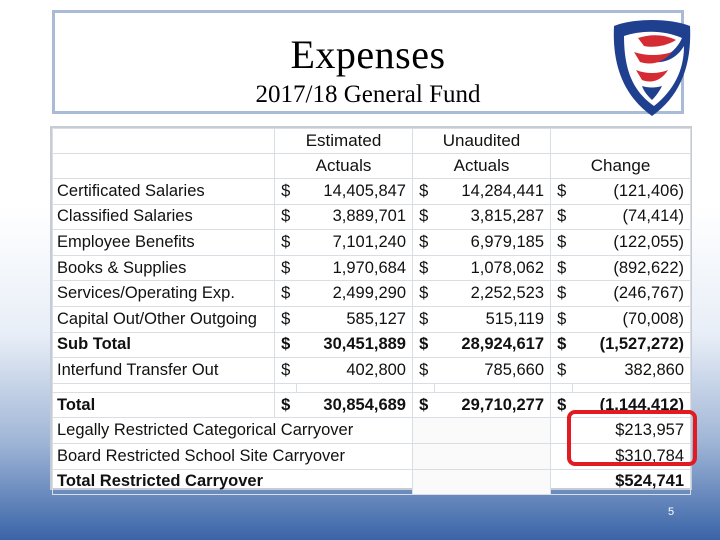 This screenshot has height=540, width=720. I want to click on header-actuals-unaud: Actuals, so click(481, 166).